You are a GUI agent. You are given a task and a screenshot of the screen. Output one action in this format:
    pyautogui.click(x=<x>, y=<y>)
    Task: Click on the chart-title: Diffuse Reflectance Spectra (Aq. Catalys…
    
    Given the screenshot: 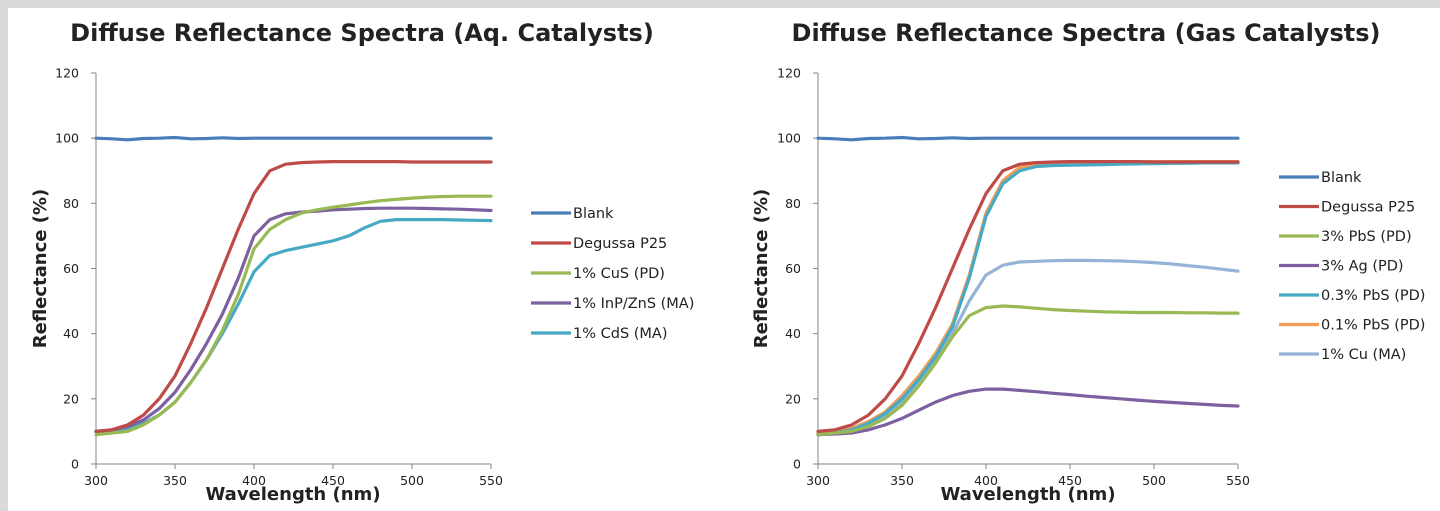 What is the action you would take?
    pyautogui.click(x=362, y=33)
    